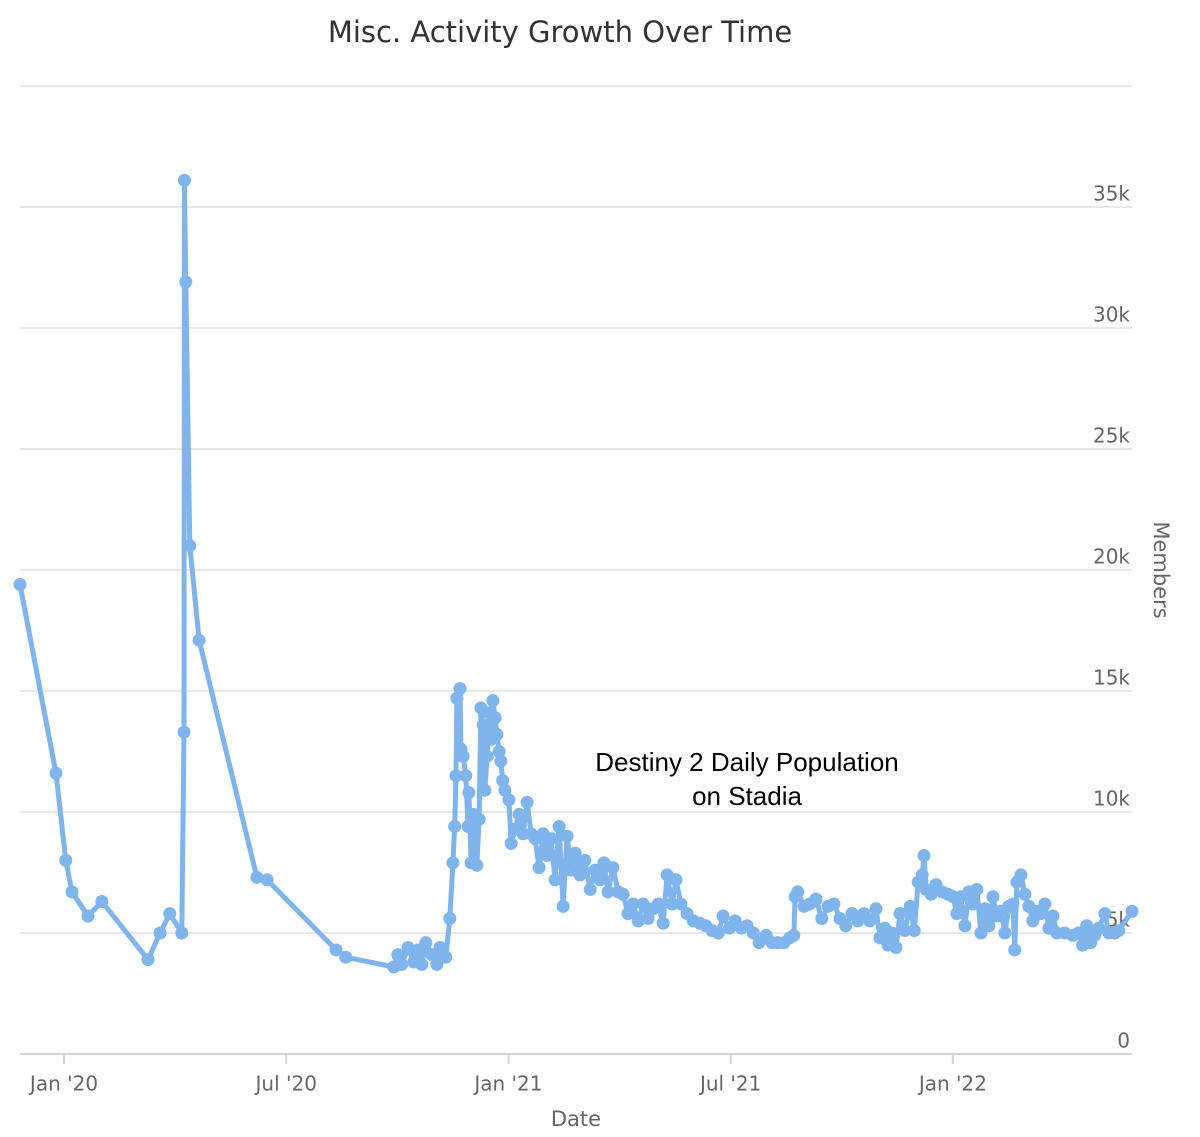  What do you see at coordinates (1111, 557) in the screenshot?
I see `y-tick-label: 20k` at bounding box center [1111, 557].